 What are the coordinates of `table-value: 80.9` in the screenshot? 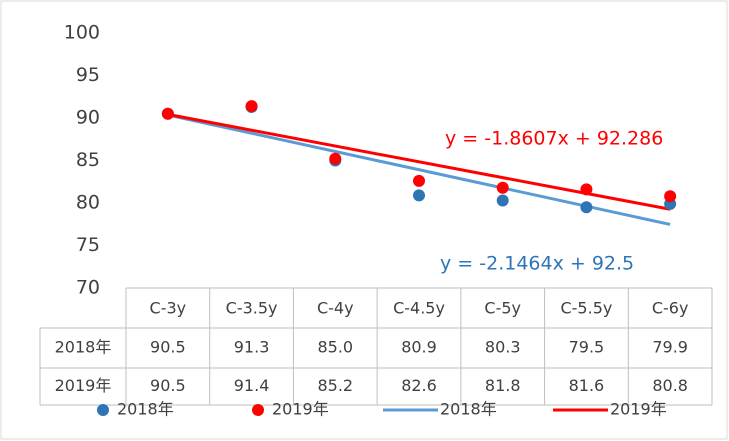 It's located at (419, 347).